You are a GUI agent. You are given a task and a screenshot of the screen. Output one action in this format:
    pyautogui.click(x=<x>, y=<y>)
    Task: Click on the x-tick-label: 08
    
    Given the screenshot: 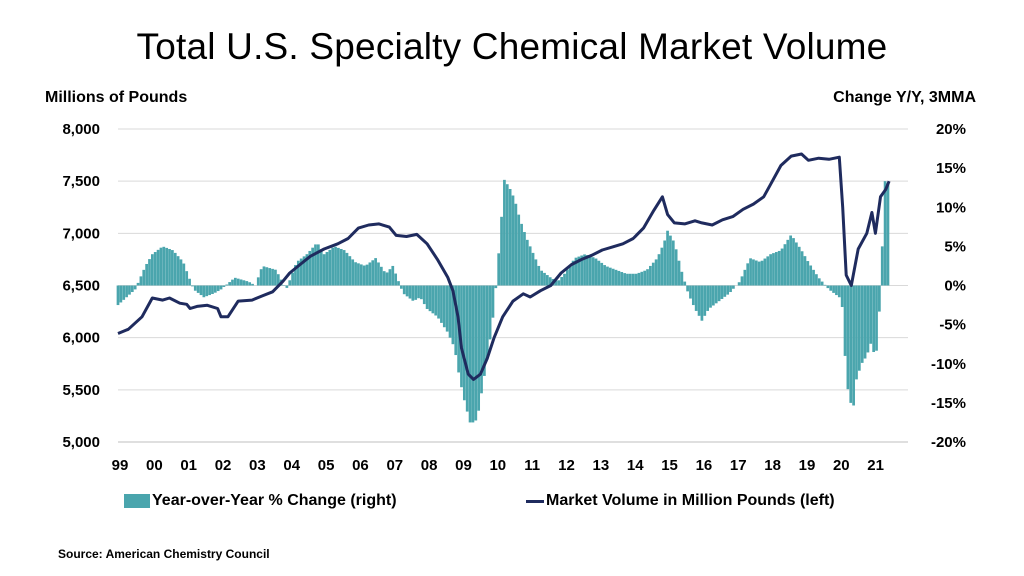 What is the action you would take?
    pyautogui.click(x=429, y=465)
    